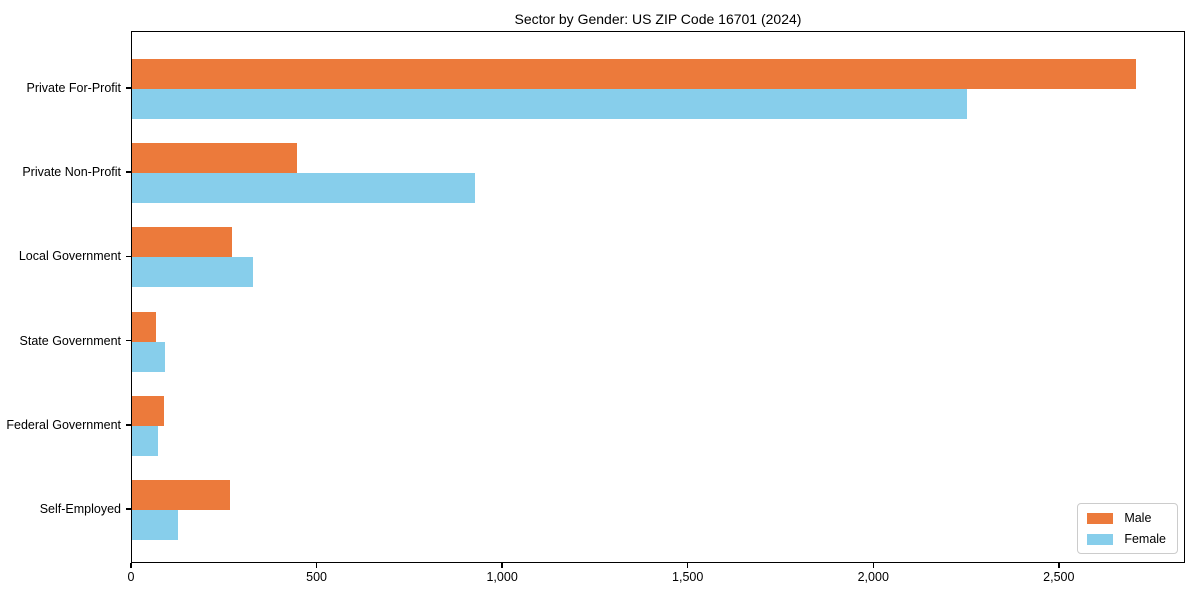  What do you see at coordinates (1127, 528) in the screenshot?
I see `legend: Male Female` at bounding box center [1127, 528].